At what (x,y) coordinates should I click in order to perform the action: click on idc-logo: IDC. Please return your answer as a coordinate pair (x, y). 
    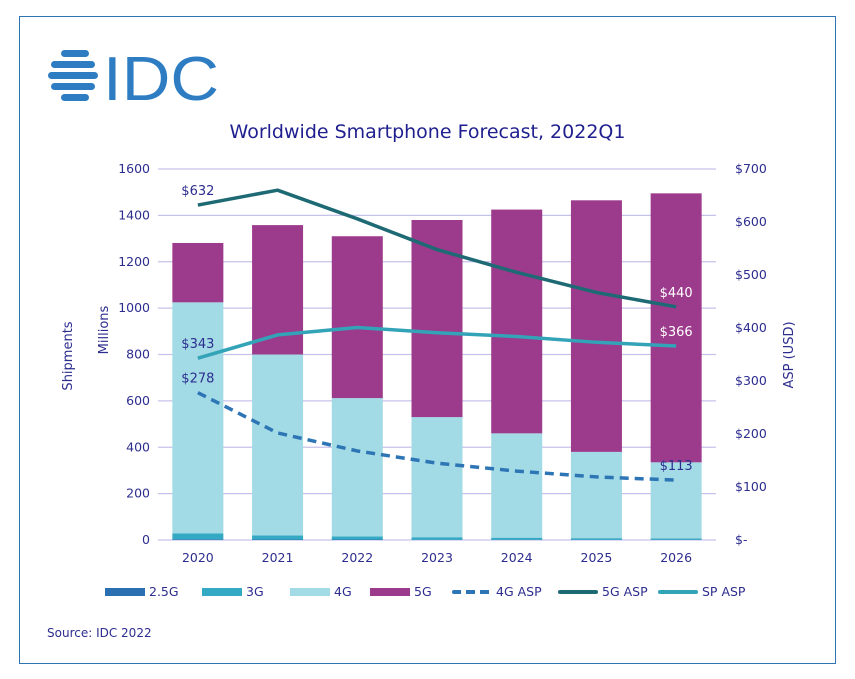
    Looking at the image, I should click on (133, 75).